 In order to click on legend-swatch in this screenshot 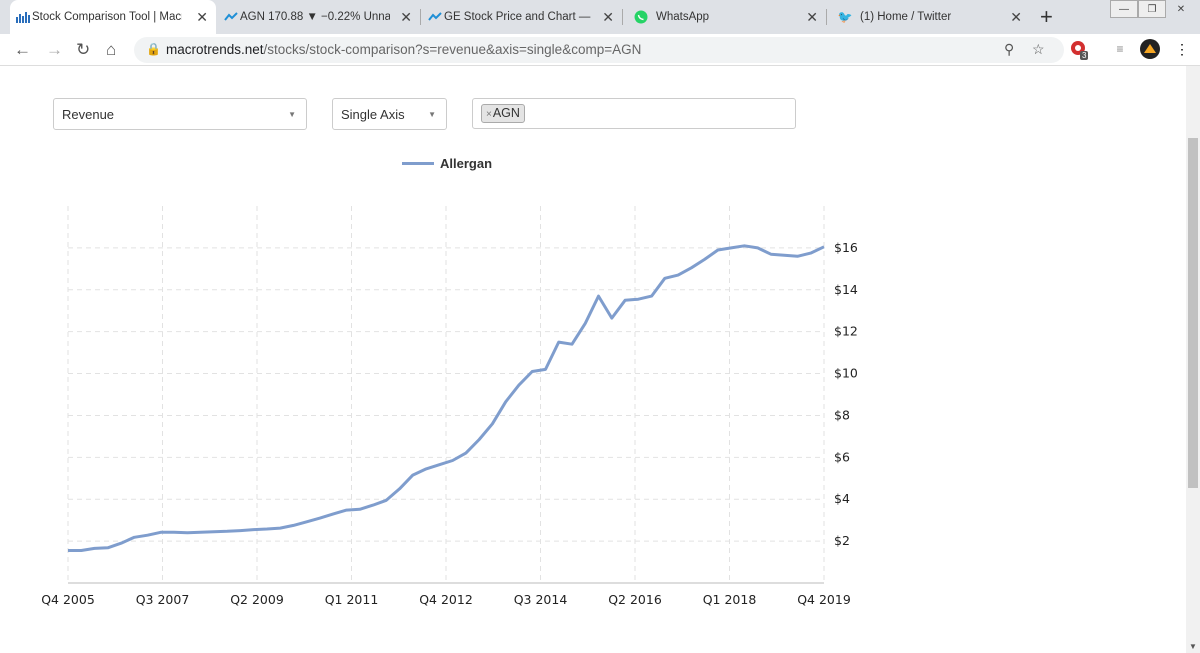, I will do `click(418, 163)`.